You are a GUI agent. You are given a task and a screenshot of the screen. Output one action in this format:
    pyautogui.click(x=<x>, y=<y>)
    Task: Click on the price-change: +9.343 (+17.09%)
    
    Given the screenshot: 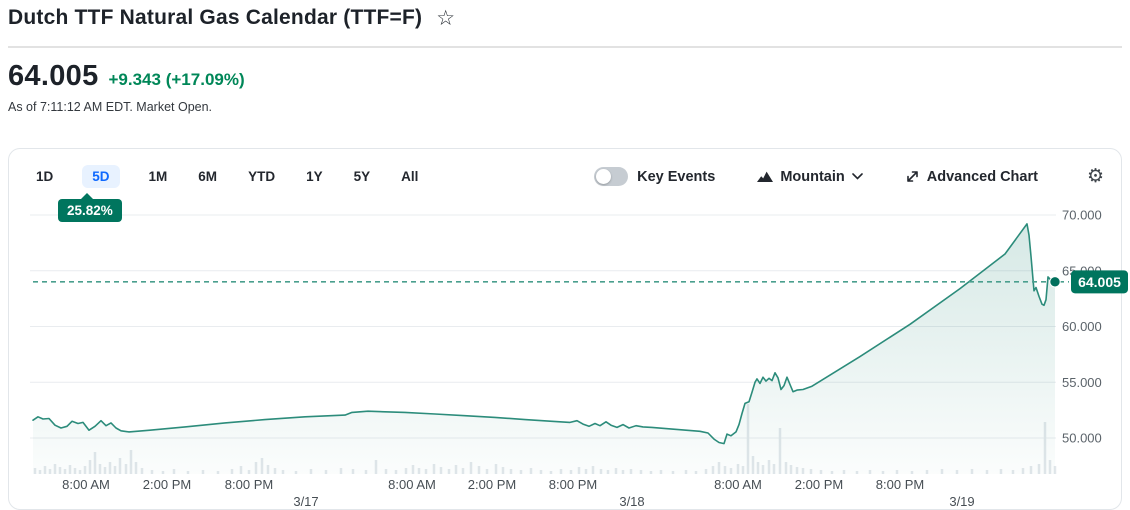 What is the action you would take?
    pyautogui.click(x=177, y=80)
    